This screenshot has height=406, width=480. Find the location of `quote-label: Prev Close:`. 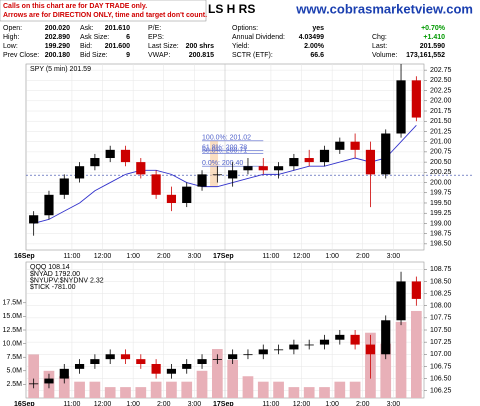

quote-label: Prev Close: is located at coordinates (21, 55).